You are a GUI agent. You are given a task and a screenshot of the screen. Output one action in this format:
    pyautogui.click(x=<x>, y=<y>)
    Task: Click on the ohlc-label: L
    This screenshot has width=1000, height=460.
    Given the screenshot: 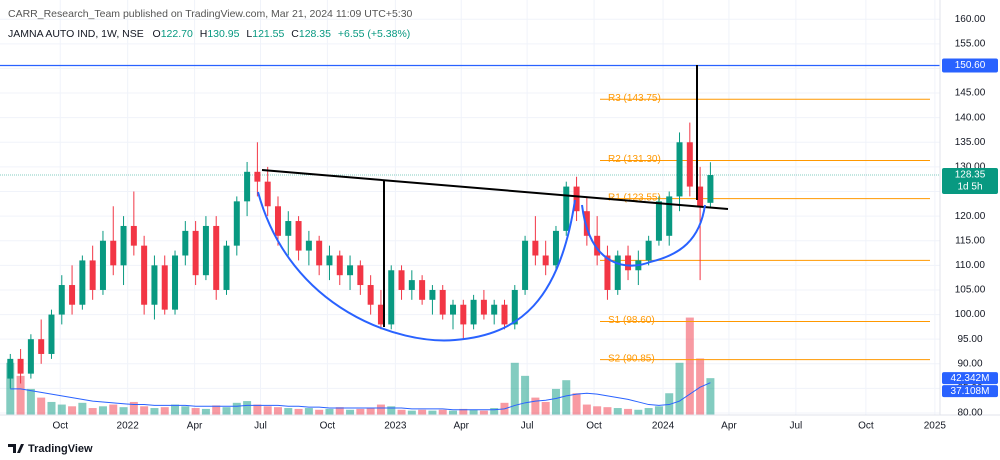 What is the action you would take?
    pyautogui.click(x=249, y=34)
    